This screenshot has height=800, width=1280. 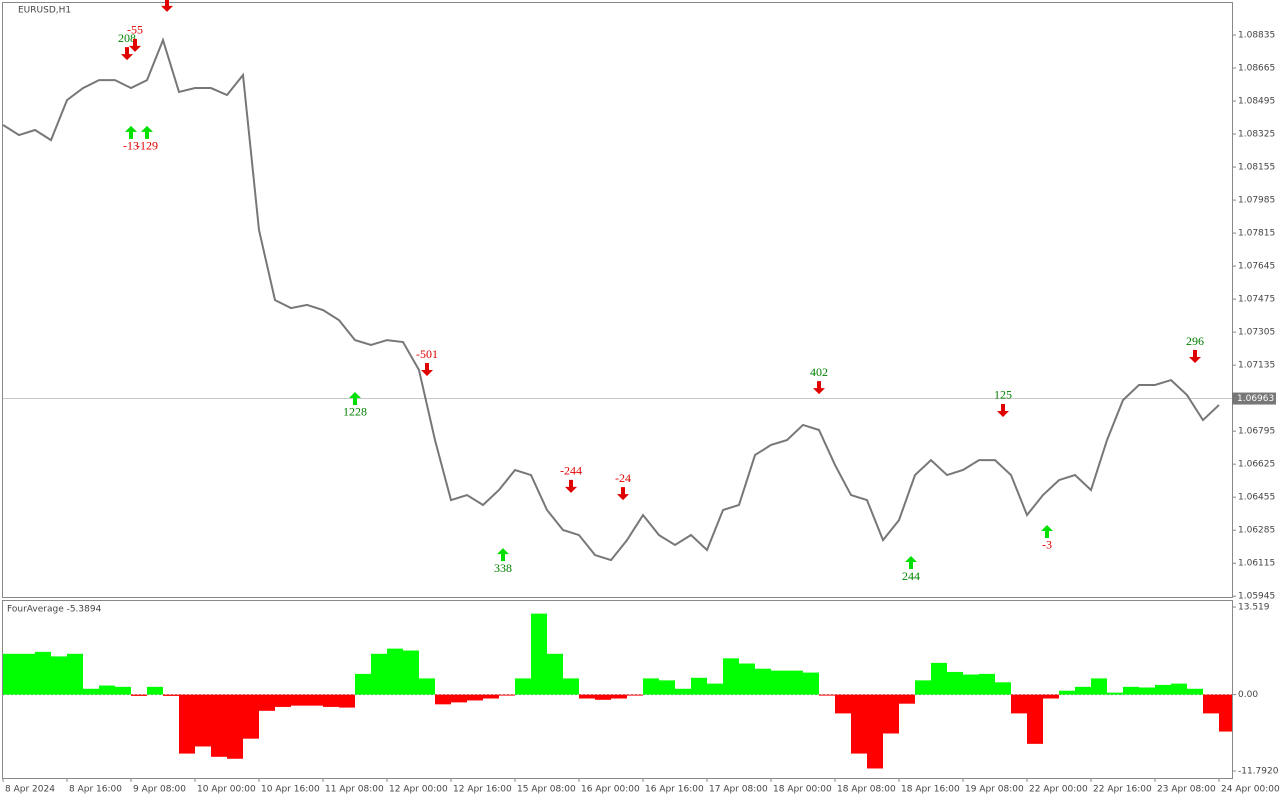 What do you see at coordinates (44, 11) in the screenshot?
I see `chart-title: EURUSD,H1` at bounding box center [44, 11].